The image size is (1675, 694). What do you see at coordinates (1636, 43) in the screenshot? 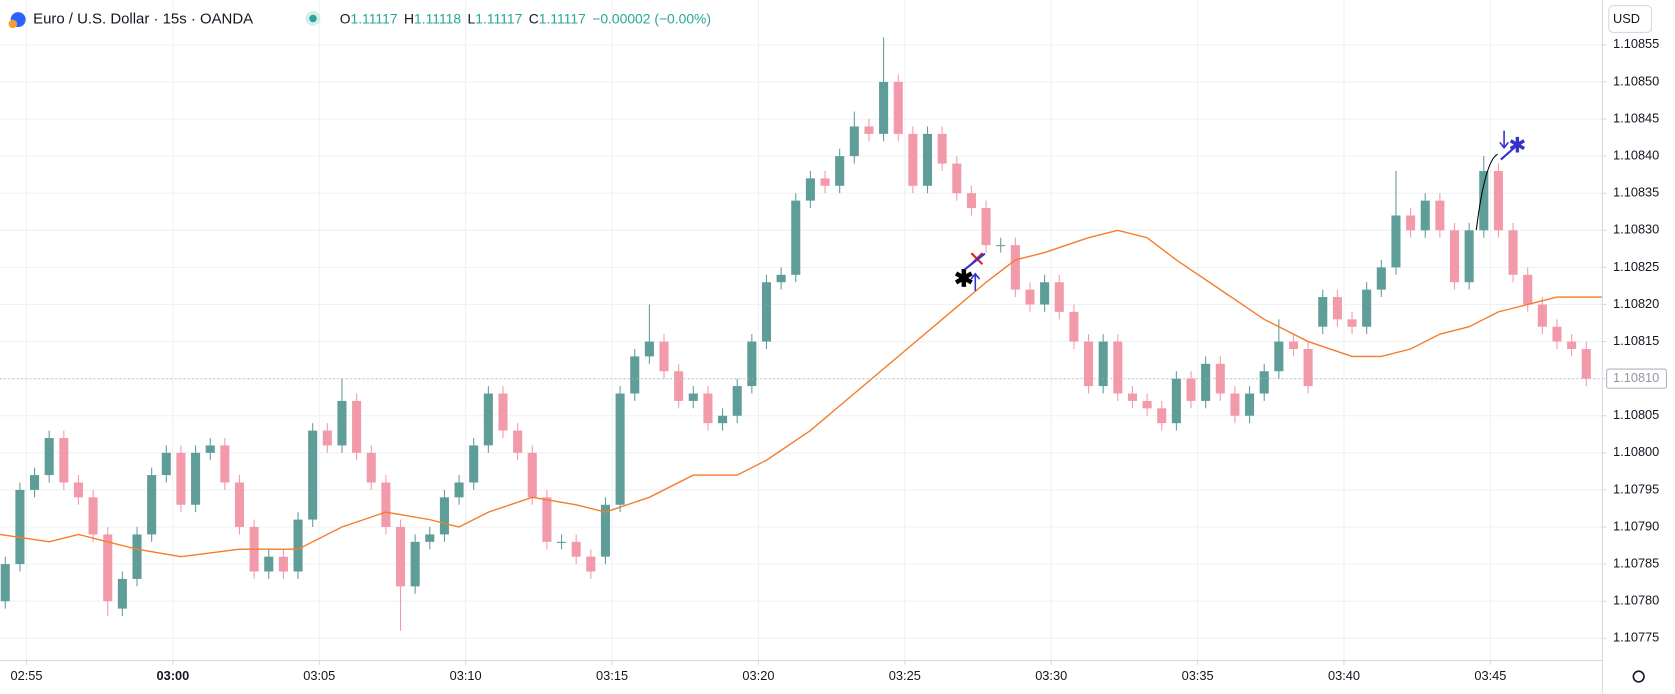
I see `y-tick-label: 1.10855` at bounding box center [1636, 43].